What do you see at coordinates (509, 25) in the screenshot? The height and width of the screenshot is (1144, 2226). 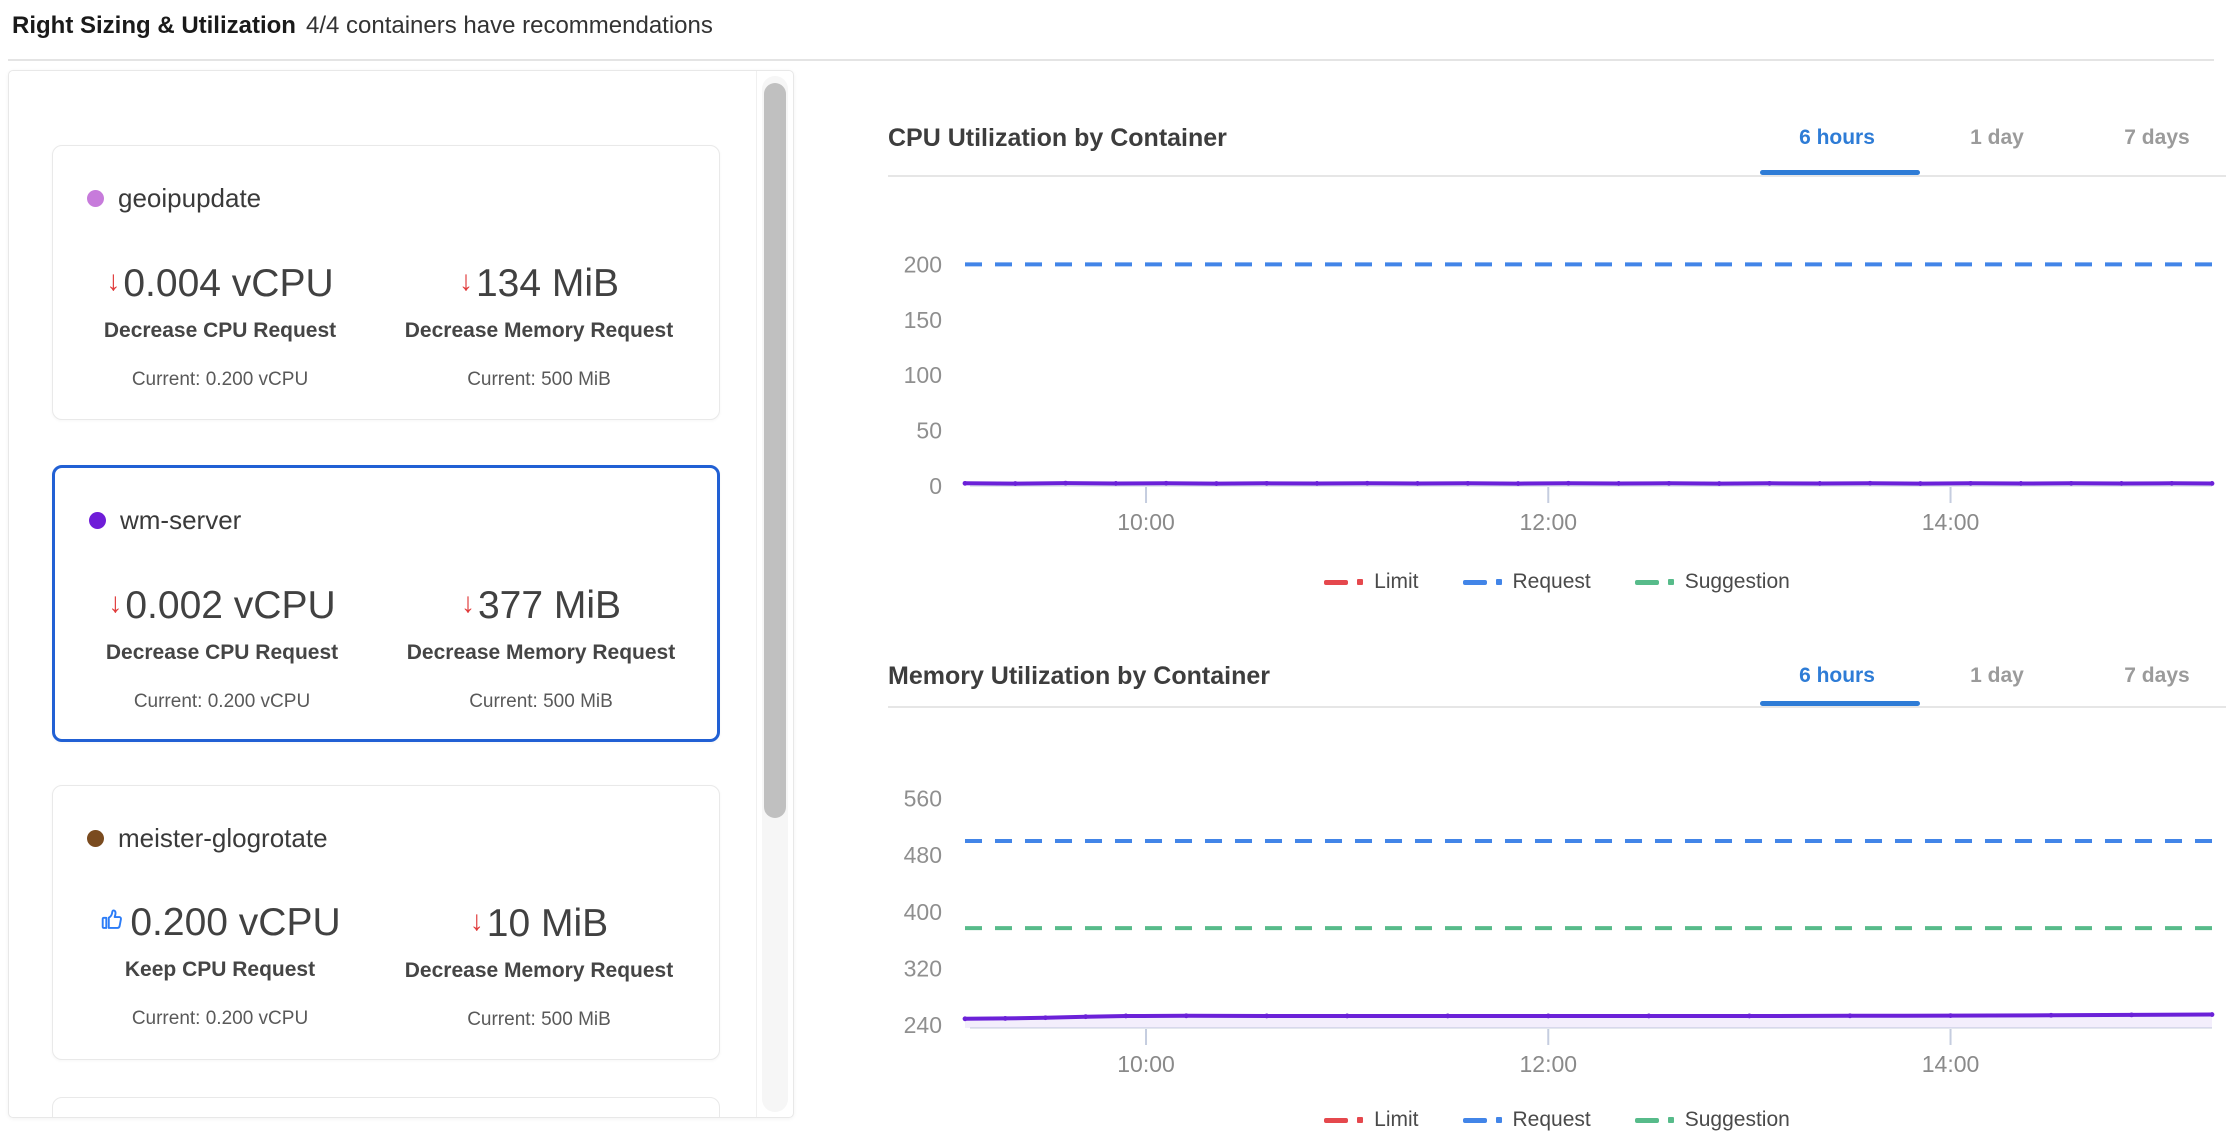 I see `page-subtitle: 4/4 containers have recommendations` at bounding box center [509, 25].